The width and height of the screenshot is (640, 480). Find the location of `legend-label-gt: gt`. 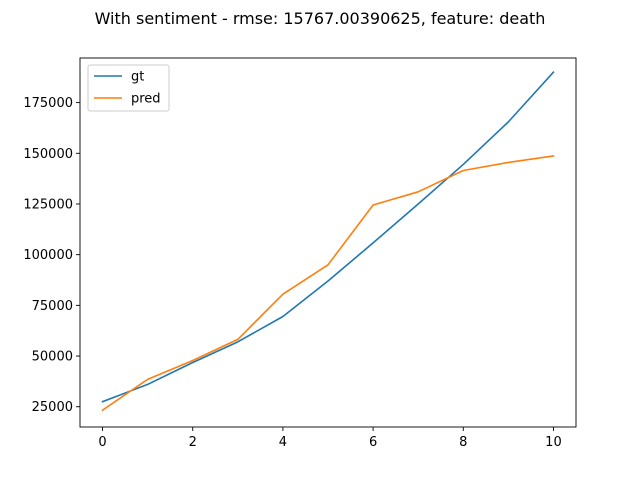

legend-label-gt: gt is located at coordinates (137, 77).